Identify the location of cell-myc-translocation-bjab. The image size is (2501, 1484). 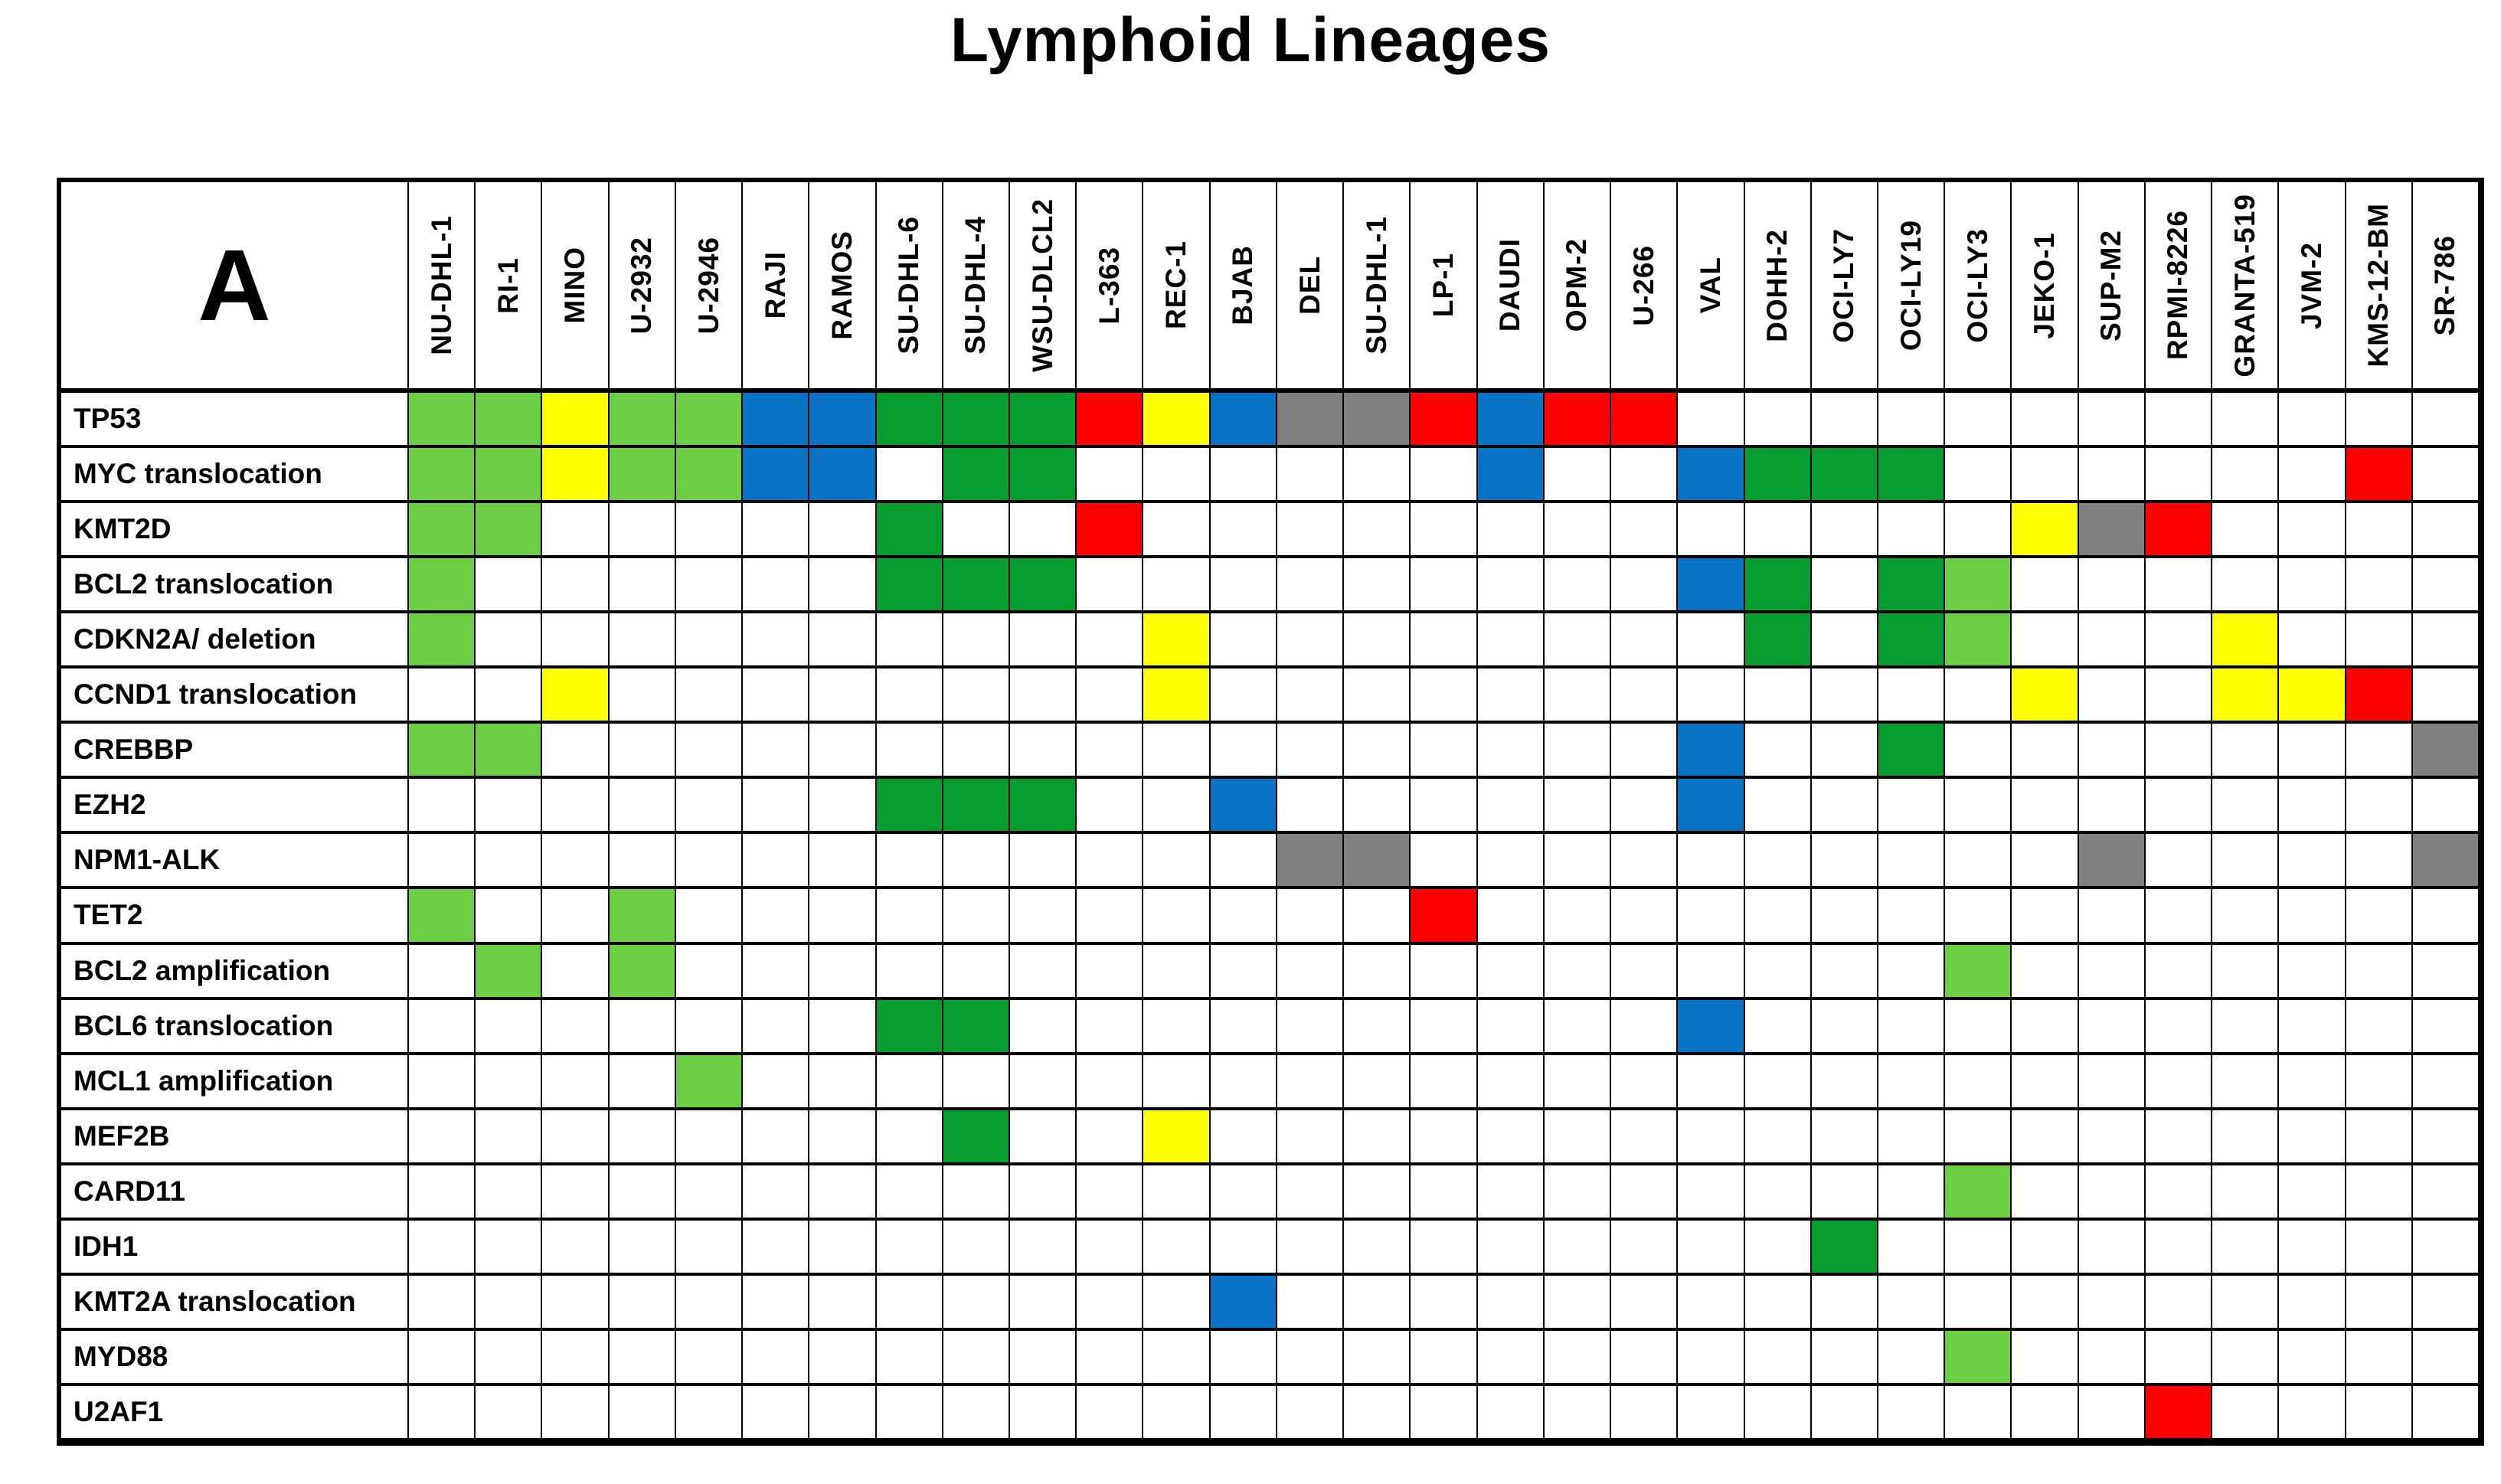
(1243, 476).